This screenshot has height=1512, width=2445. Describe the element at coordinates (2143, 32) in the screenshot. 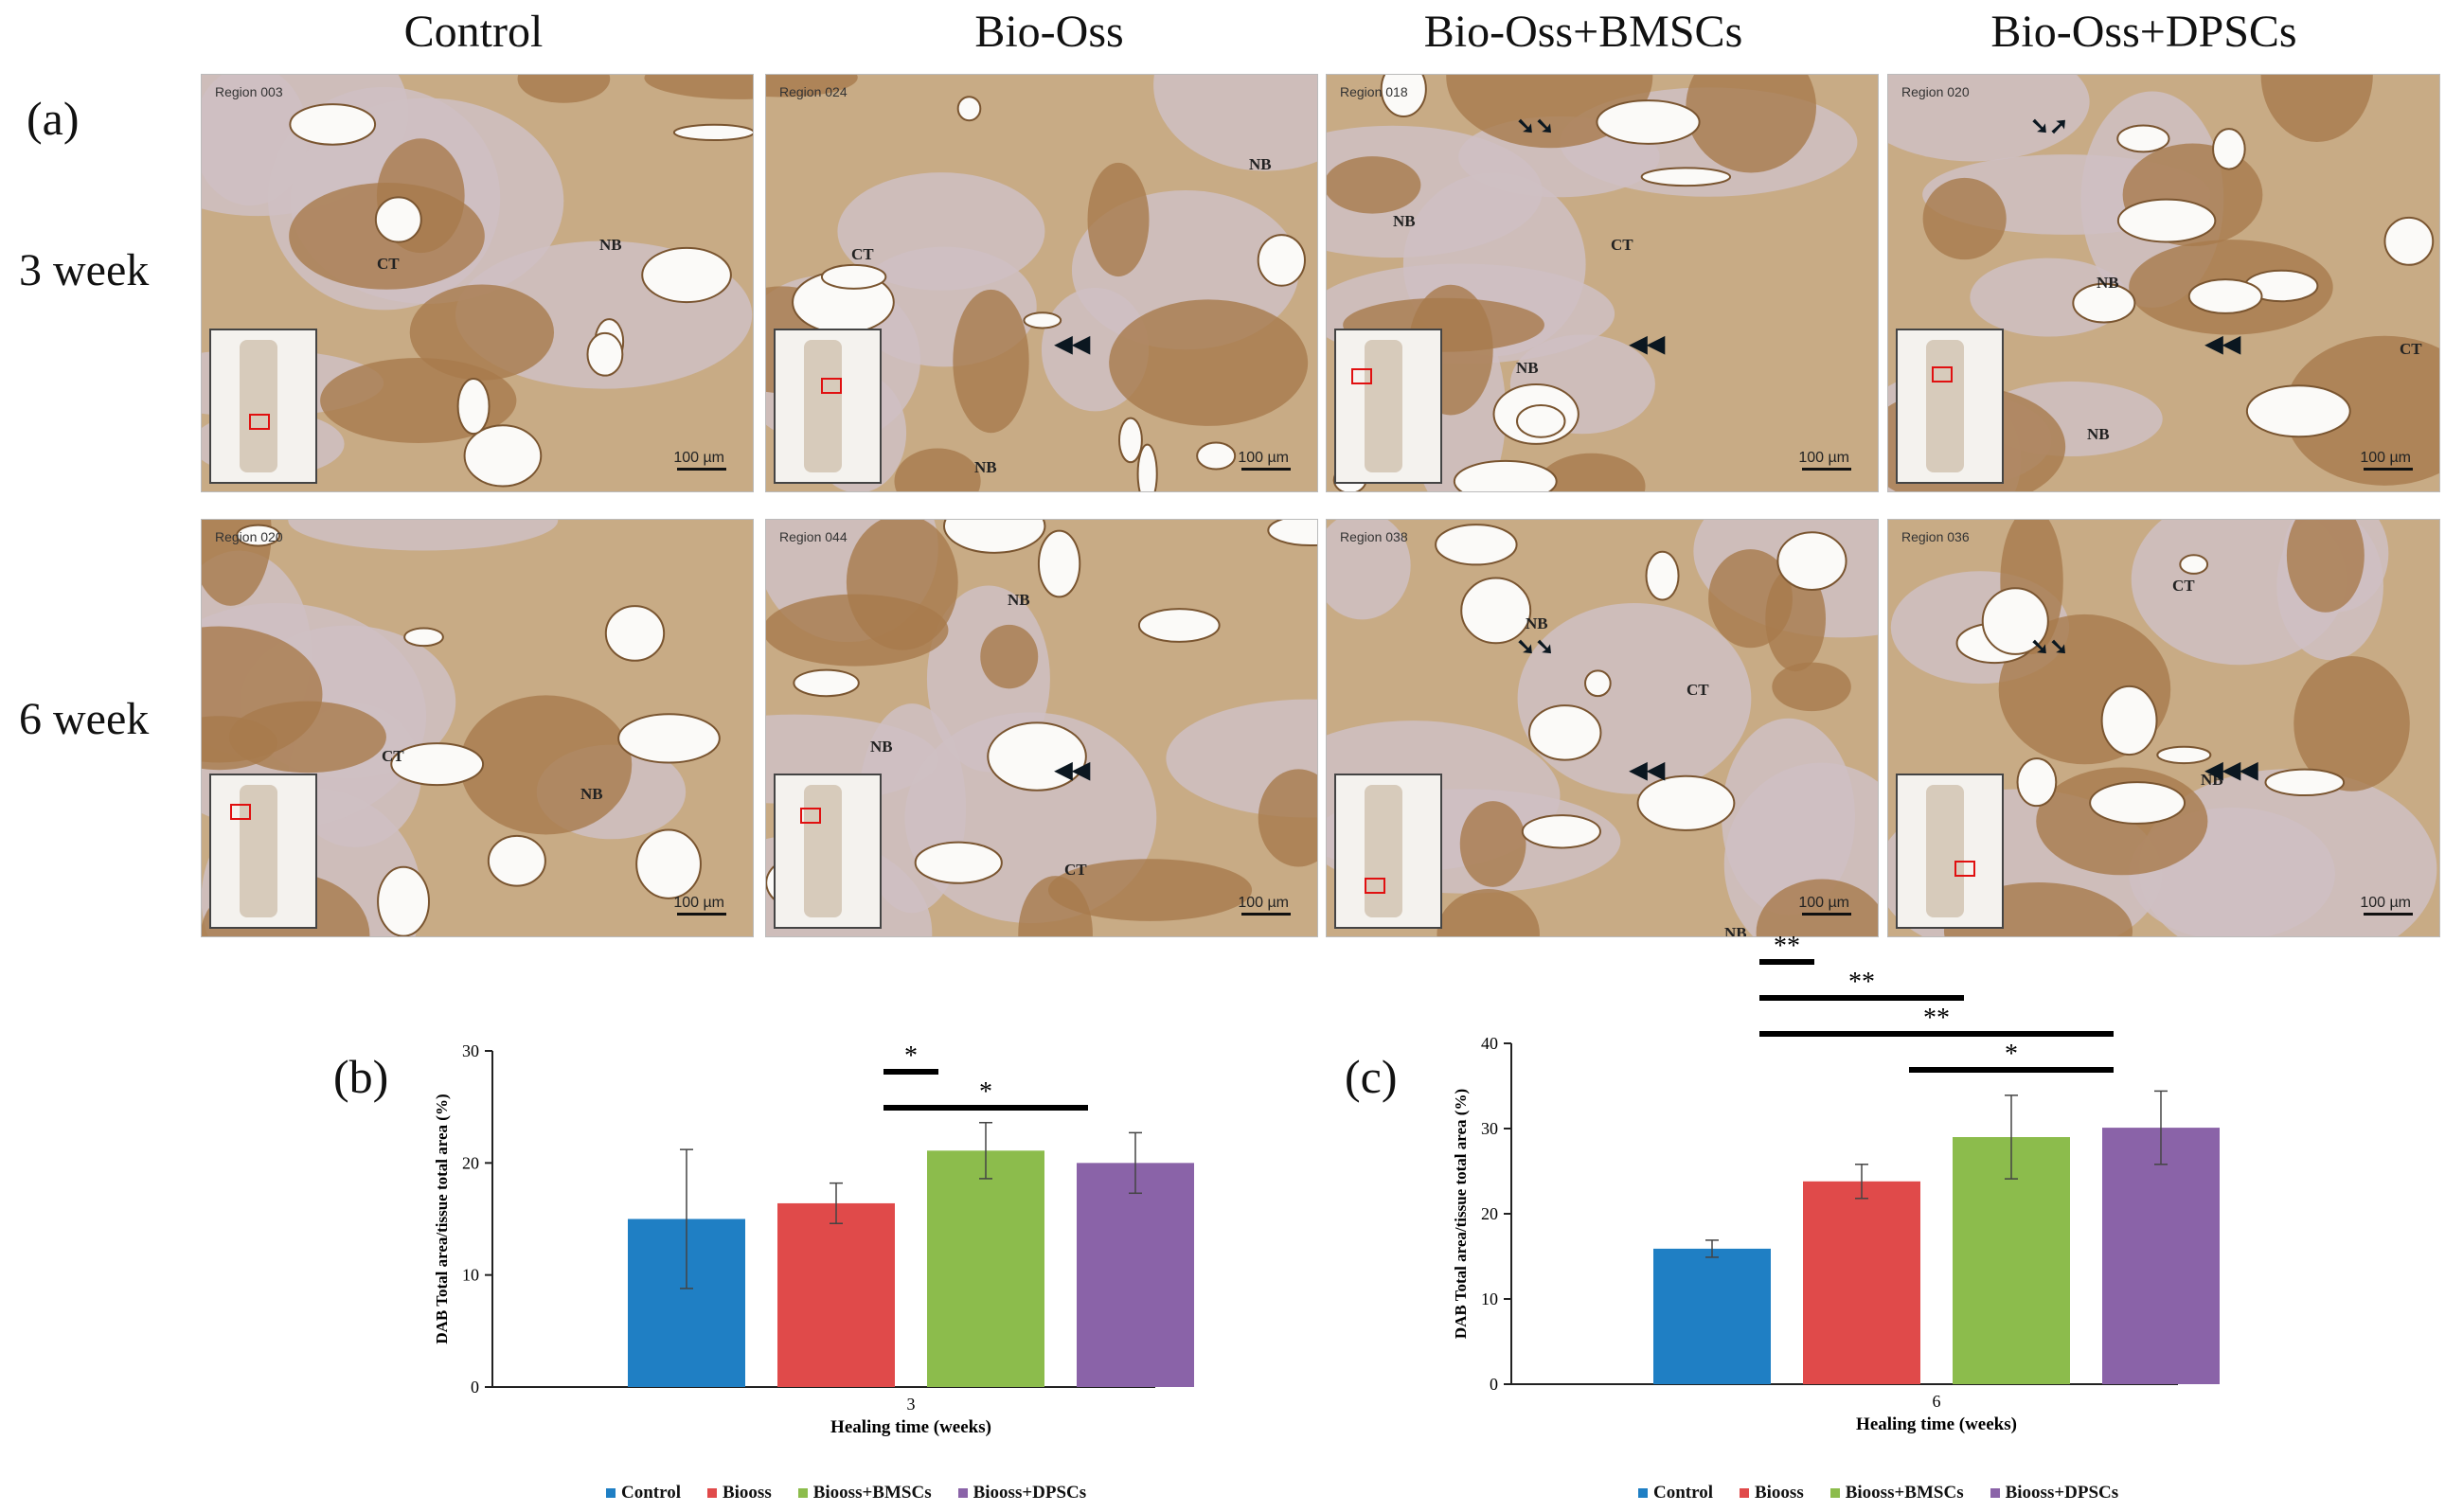

I see `column-title-bio-oss-dpscs: Bio-Oss+DPSCs` at that location.